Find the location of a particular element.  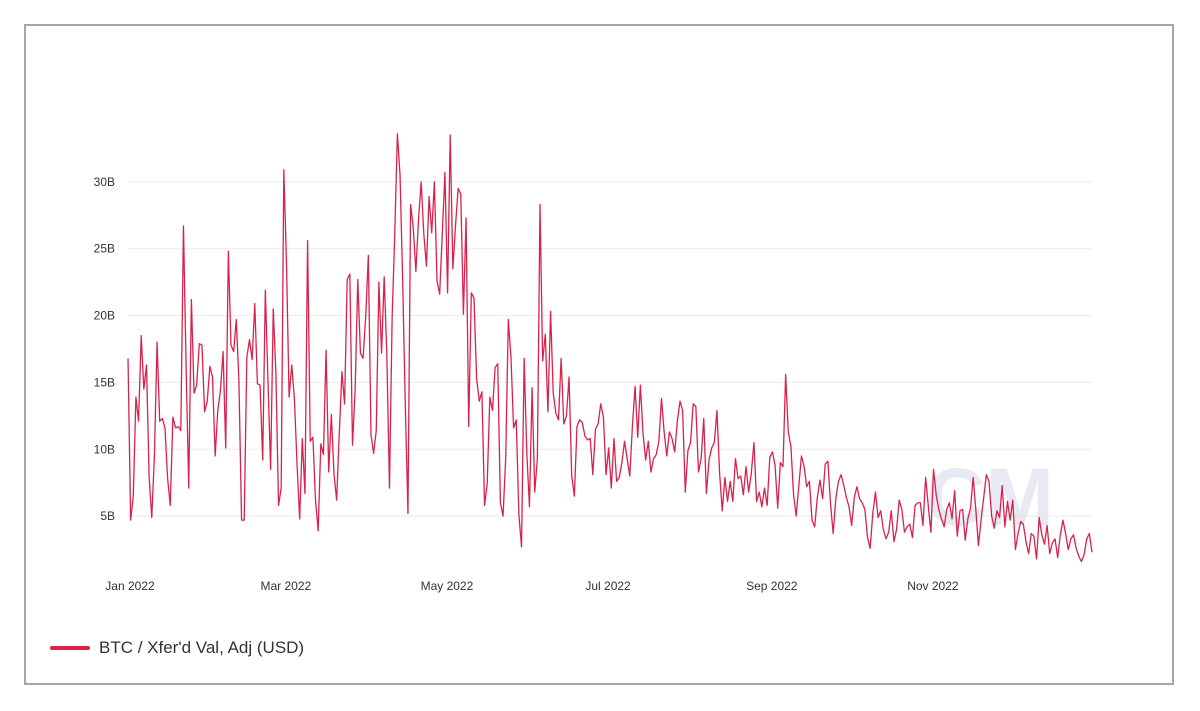

x-tick-label: Jan 2022 is located at coordinates (130, 586).